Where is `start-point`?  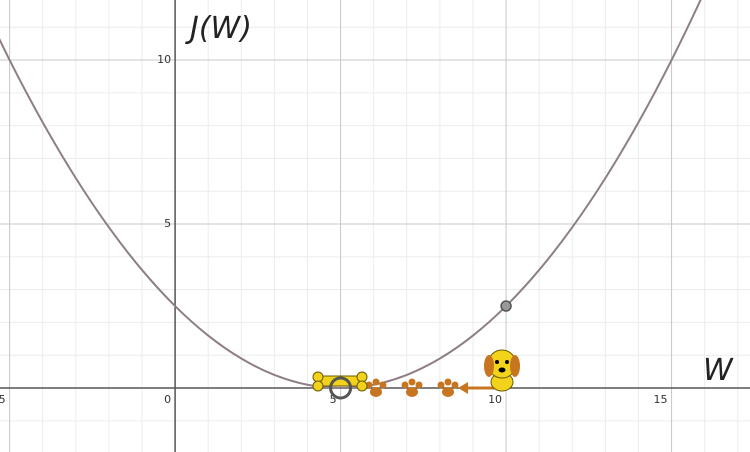 start-point is located at coordinates (506, 306).